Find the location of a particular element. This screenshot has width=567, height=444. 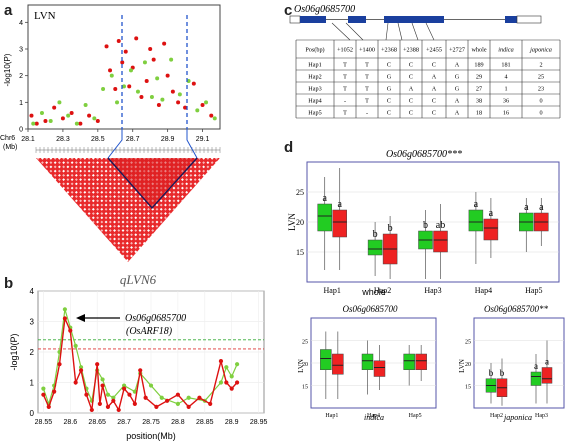

panel-d-japonica-y-tick-label: 20 is located at coordinates (468, 365).